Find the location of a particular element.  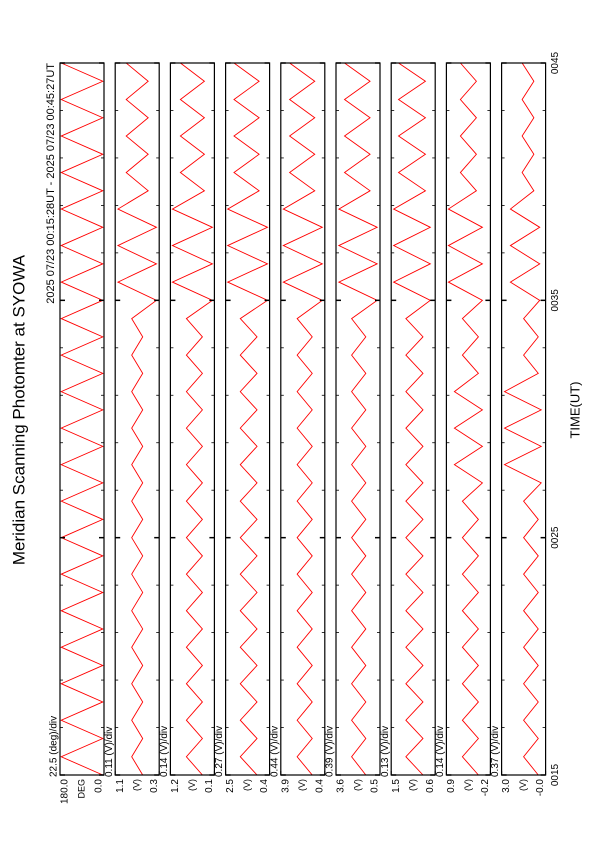

x-tick-label: 0035 is located at coordinates (555, 300).